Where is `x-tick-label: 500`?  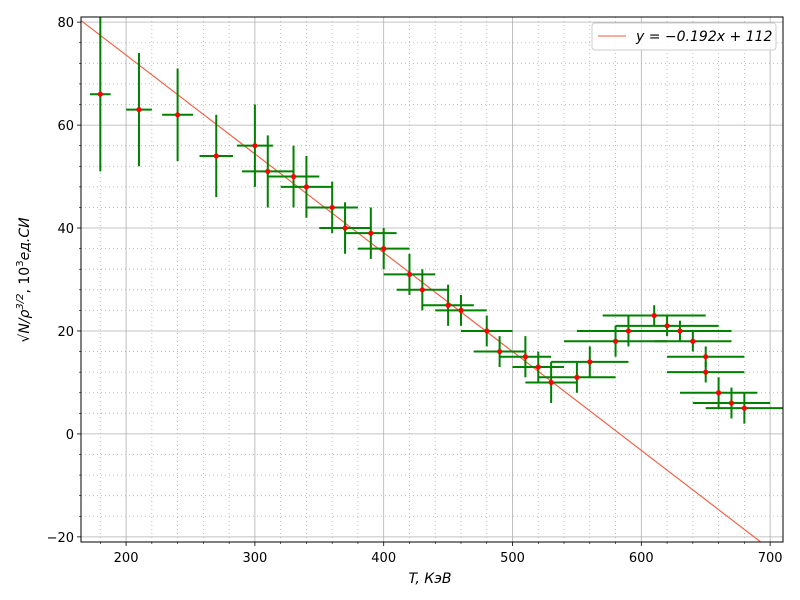 x-tick-label: 500 is located at coordinates (512, 558).